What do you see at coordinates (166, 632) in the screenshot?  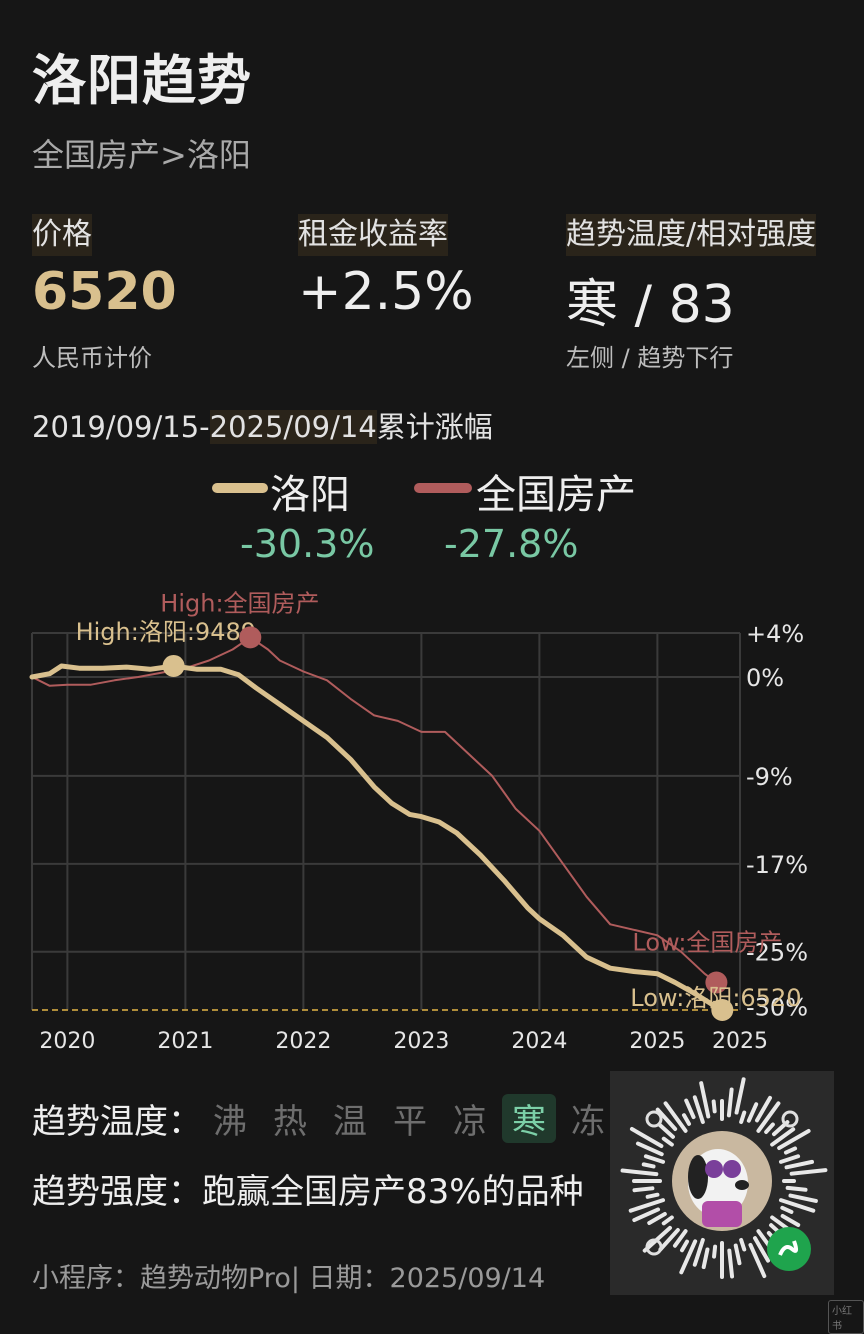 I see `annotation-label-0: High:洛阳:9489` at bounding box center [166, 632].